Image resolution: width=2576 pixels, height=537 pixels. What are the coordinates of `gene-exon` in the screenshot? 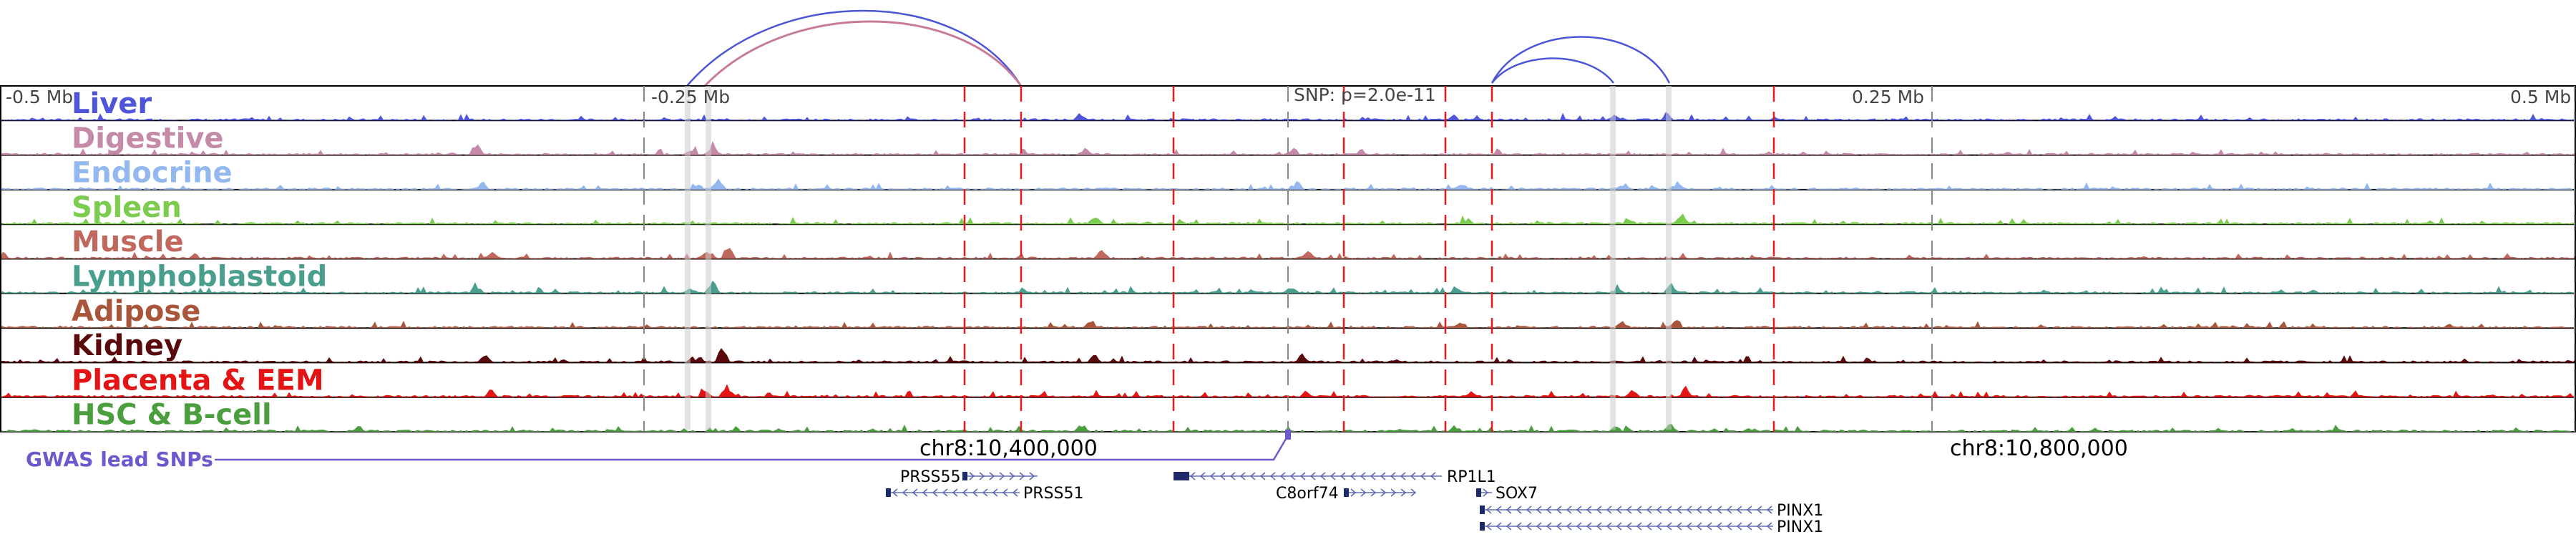 It's located at (1482, 526).